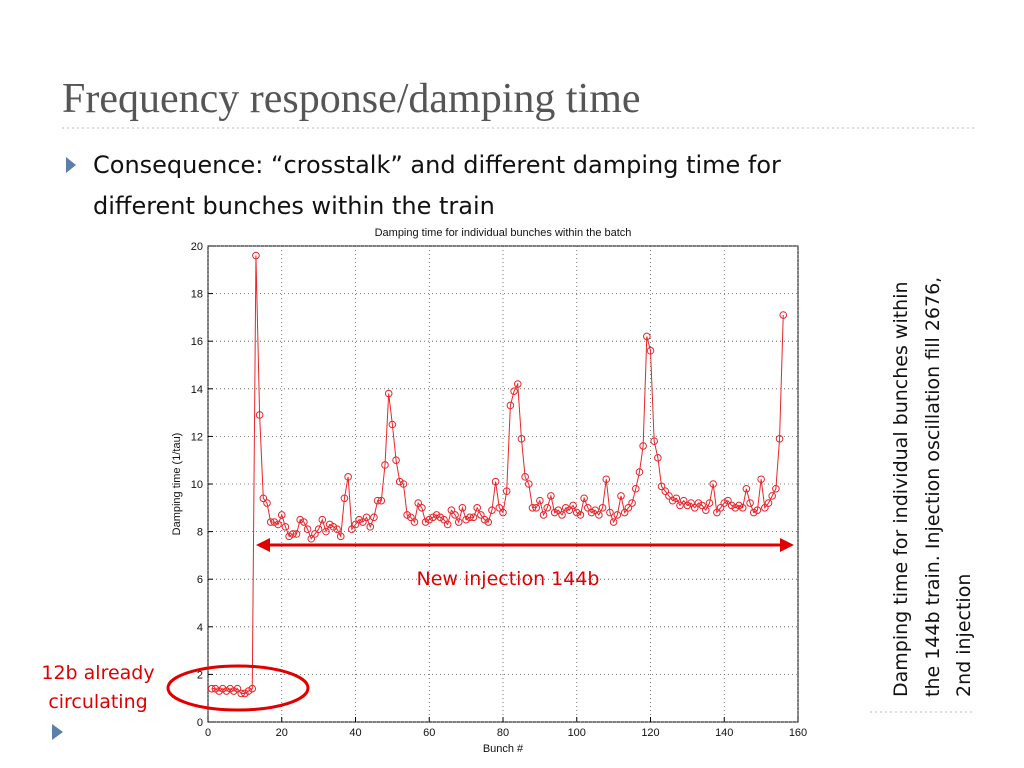  I want to click on x-tick-label: 120, so click(650, 733).